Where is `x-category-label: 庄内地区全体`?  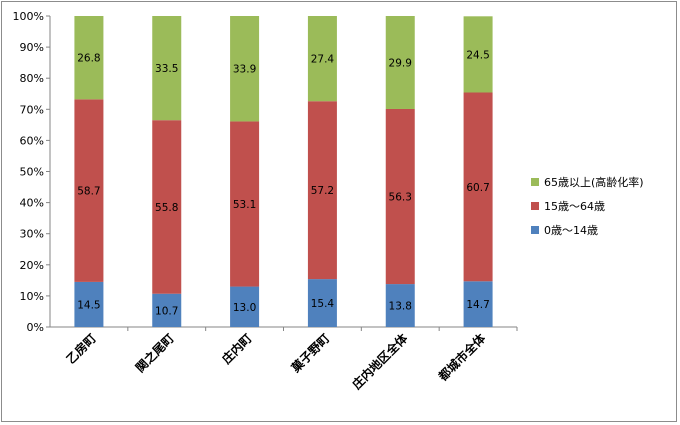 x-category-label: 庄内地区全体 is located at coordinates (380, 361).